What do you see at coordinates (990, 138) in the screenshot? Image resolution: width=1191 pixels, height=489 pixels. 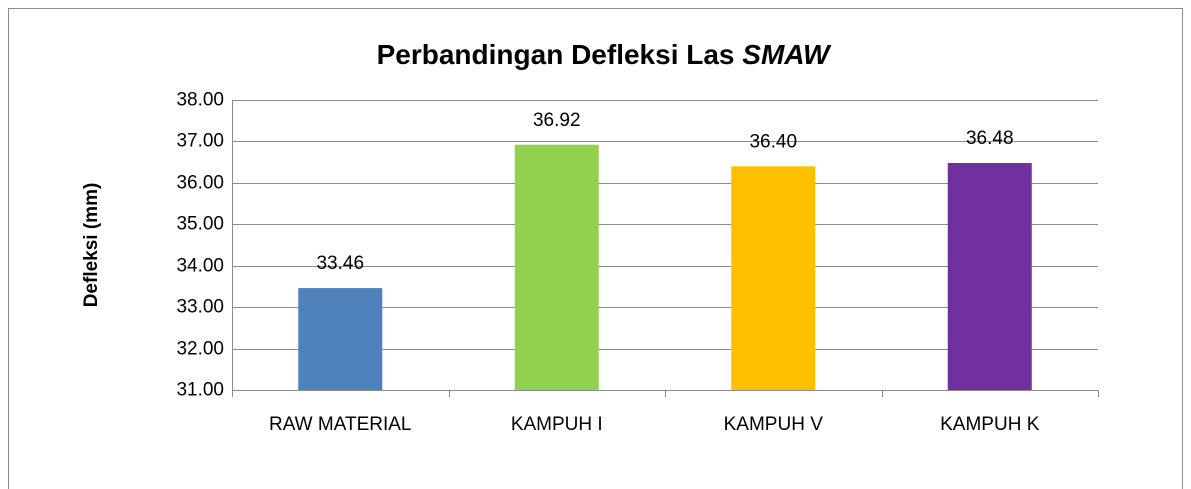 I see `data-label: 36.48` at bounding box center [990, 138].